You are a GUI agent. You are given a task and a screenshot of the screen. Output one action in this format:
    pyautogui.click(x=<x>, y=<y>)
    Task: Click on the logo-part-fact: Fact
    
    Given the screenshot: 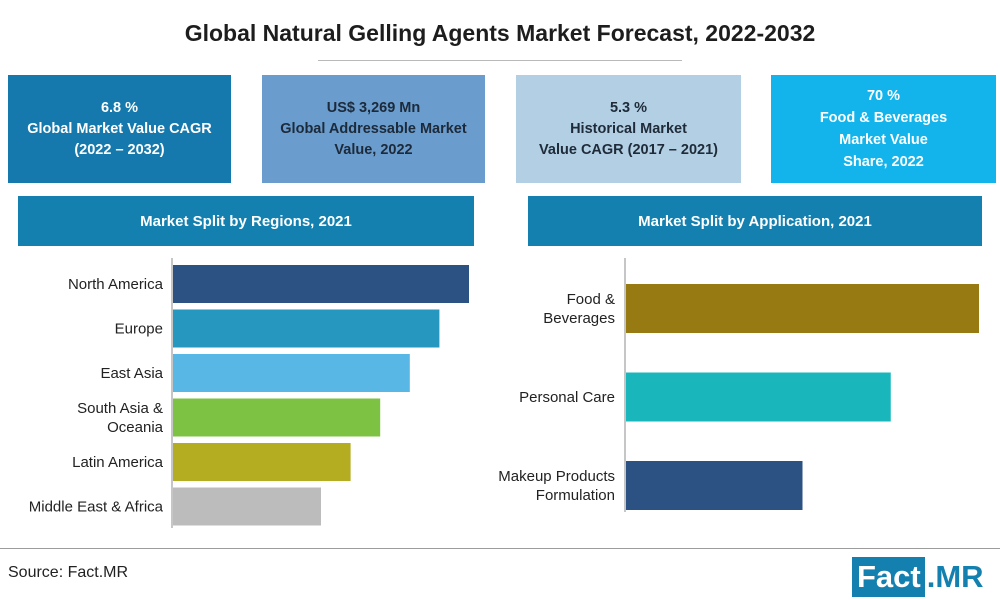 What is the action you would take?
    pyautogui.click(x=888, y=577)
    